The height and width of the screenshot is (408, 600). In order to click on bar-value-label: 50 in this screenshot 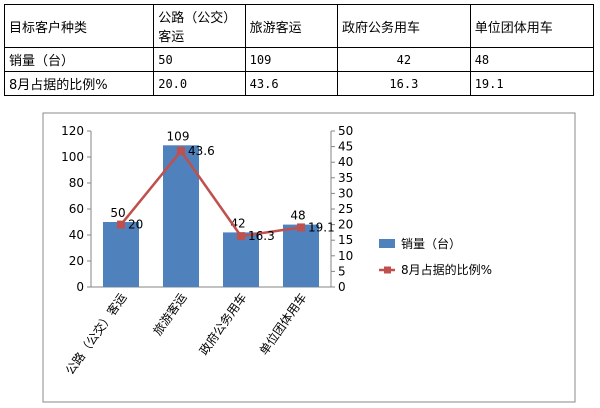, I will do `click(117, 213)`.